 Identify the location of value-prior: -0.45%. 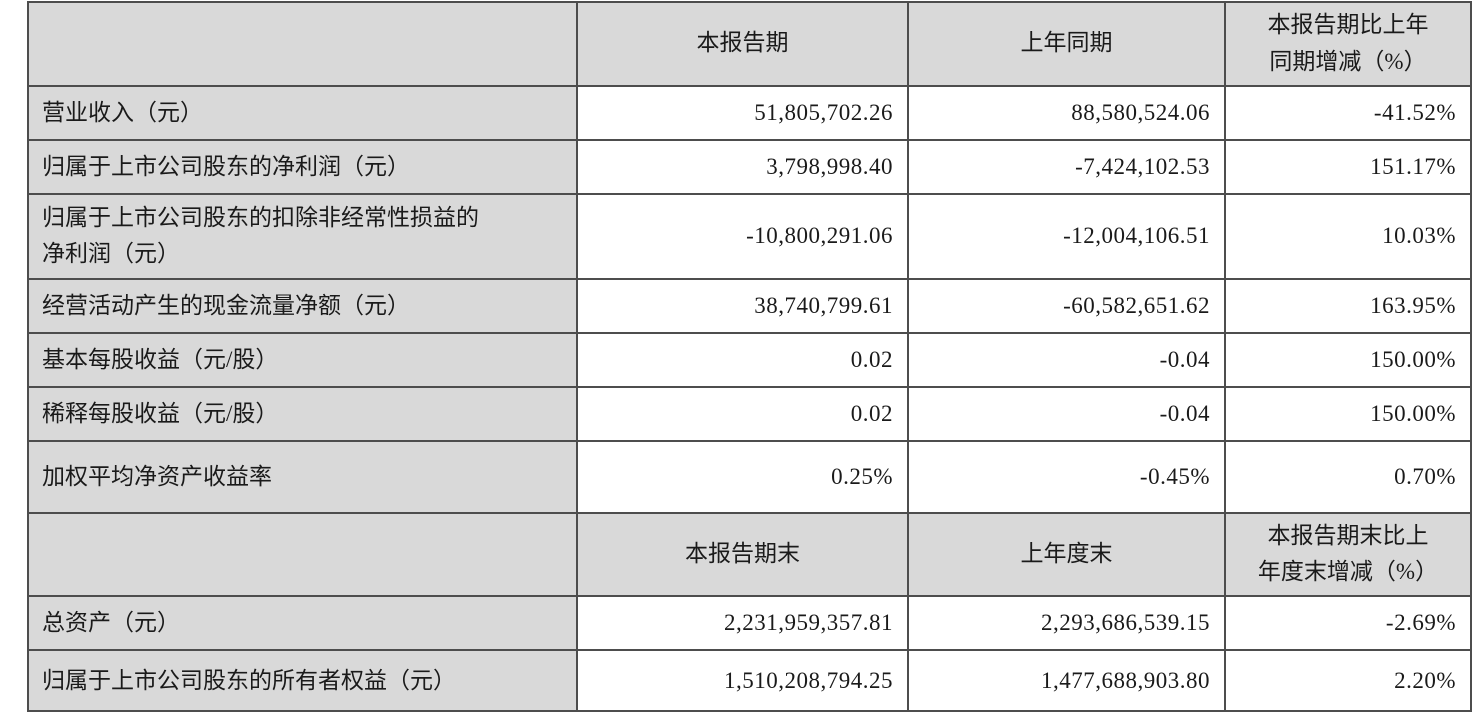
(1066, 476).